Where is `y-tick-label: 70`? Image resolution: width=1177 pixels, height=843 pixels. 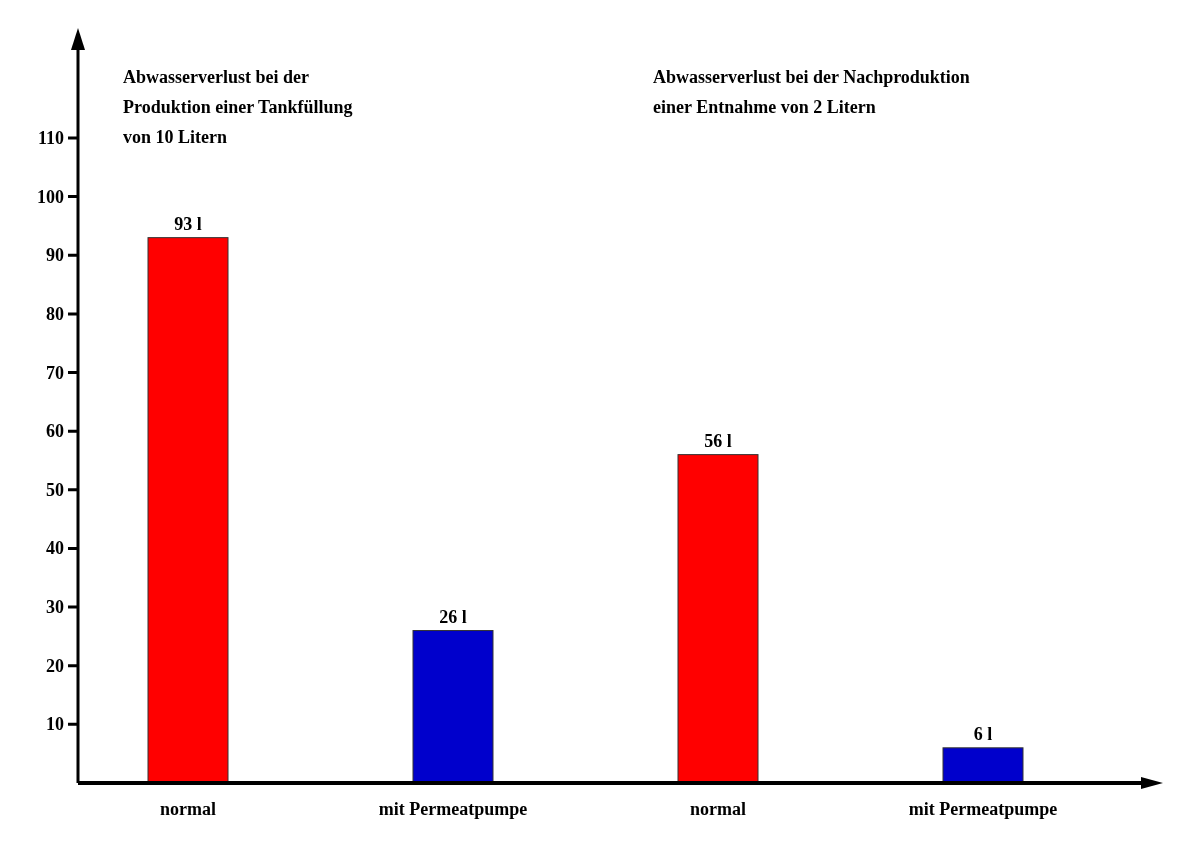 y-tick-label: 70 is located at coordinates (55, 372).